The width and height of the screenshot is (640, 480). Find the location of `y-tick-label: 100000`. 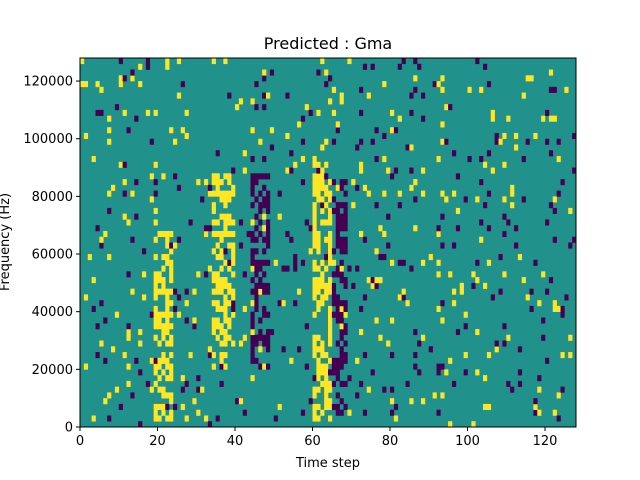

y-tick-label: 100000 is located at coordinates (48, 139).